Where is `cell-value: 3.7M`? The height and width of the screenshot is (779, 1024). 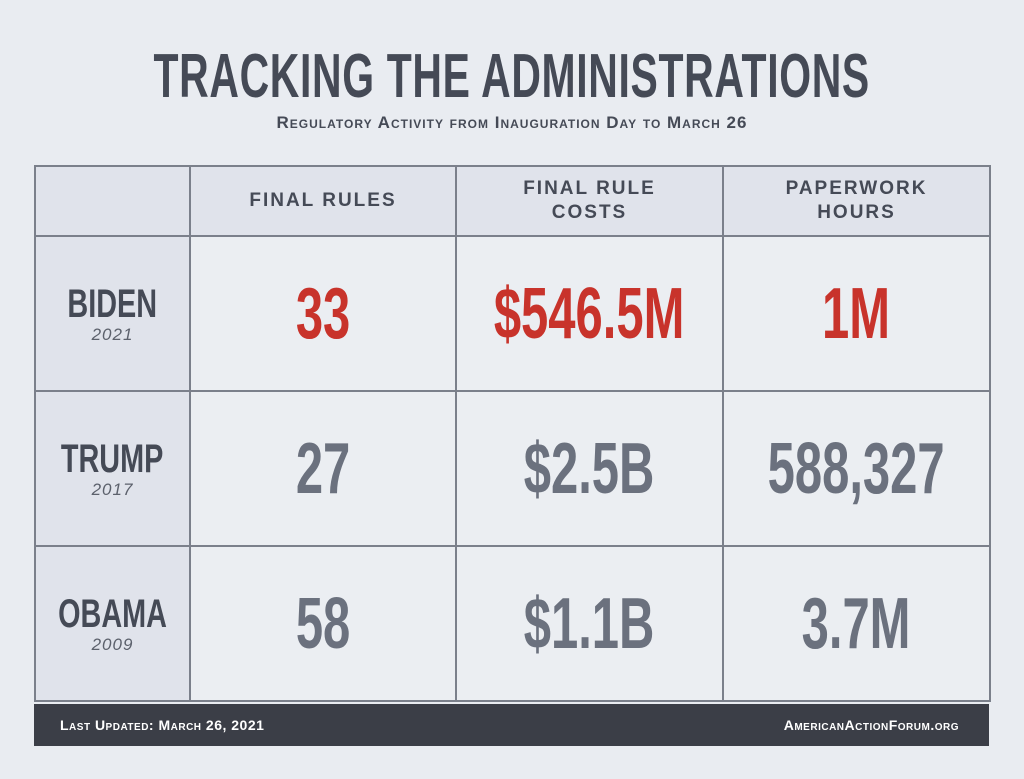
cell-value: 3.7M is located at coordinates (856, 623).